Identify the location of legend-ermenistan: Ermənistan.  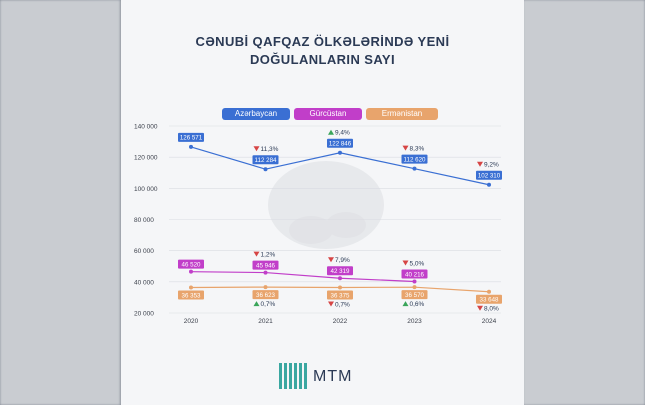
(402, 114).